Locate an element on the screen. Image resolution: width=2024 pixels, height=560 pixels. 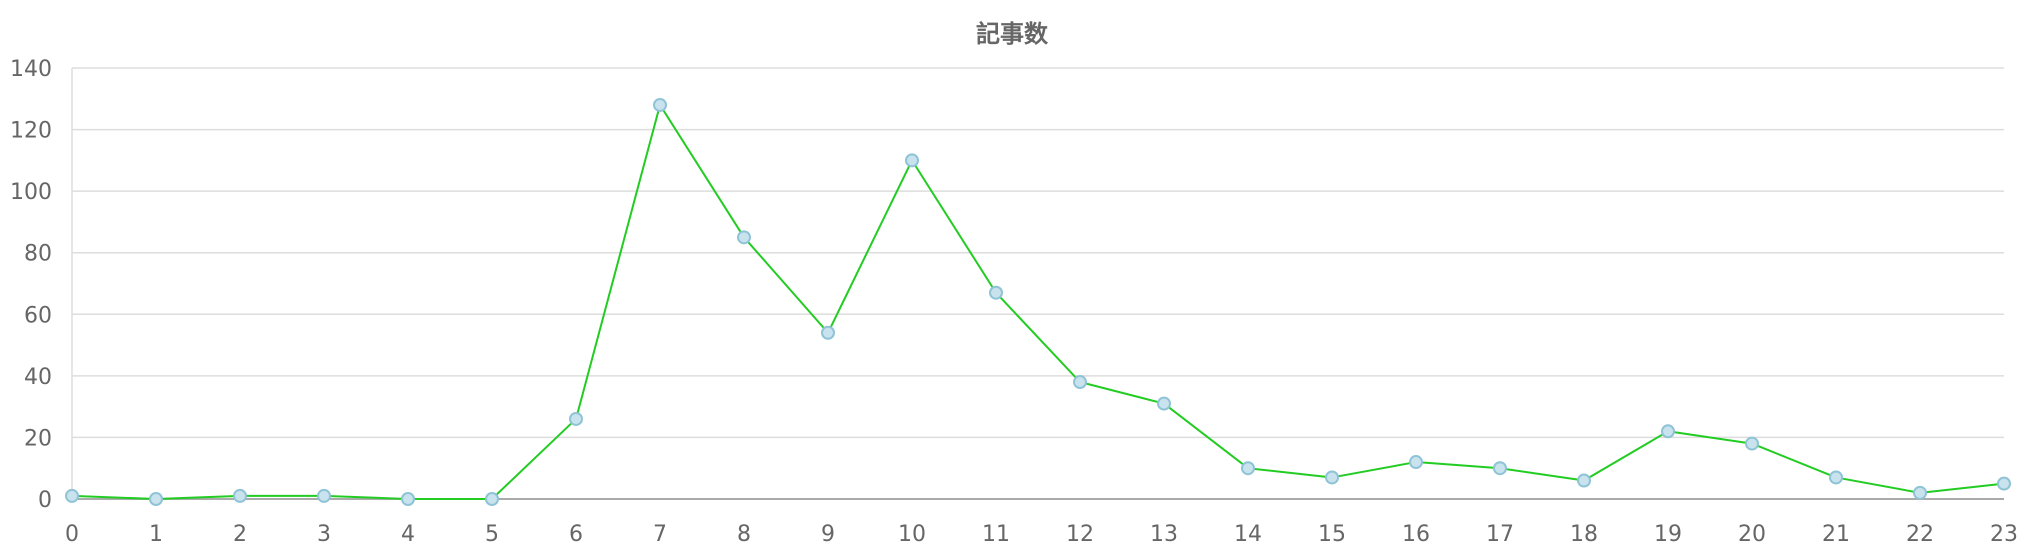
x-tick-label: 2 is located at coordinates (240, 534).